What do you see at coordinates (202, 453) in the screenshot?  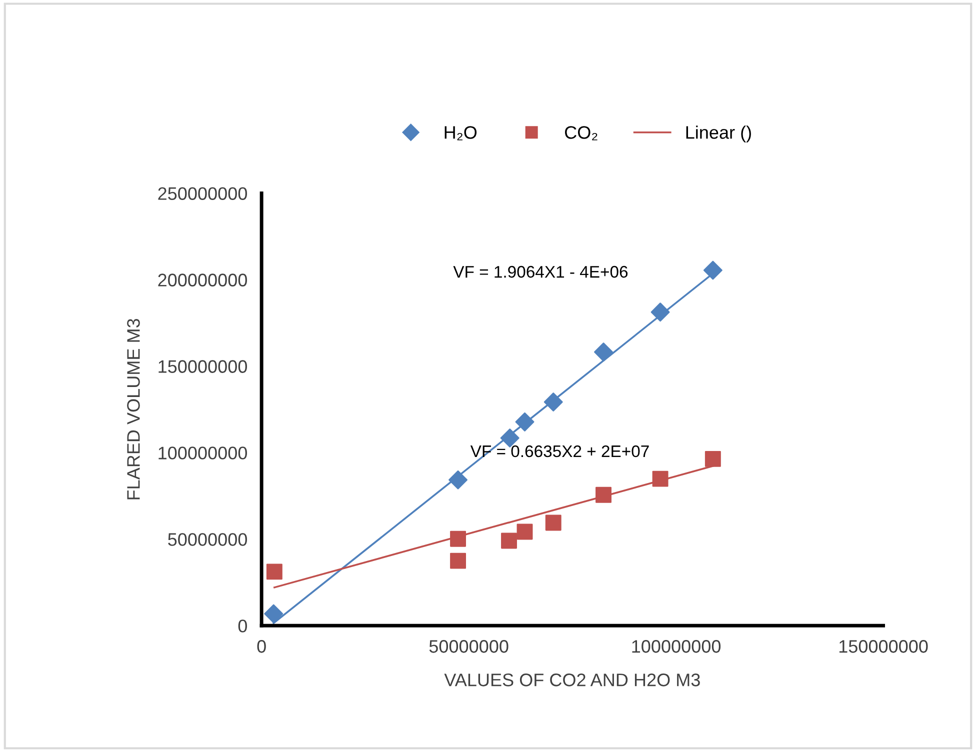 I see `y-tick-label: 100000000` at bounding box center [202, 453].